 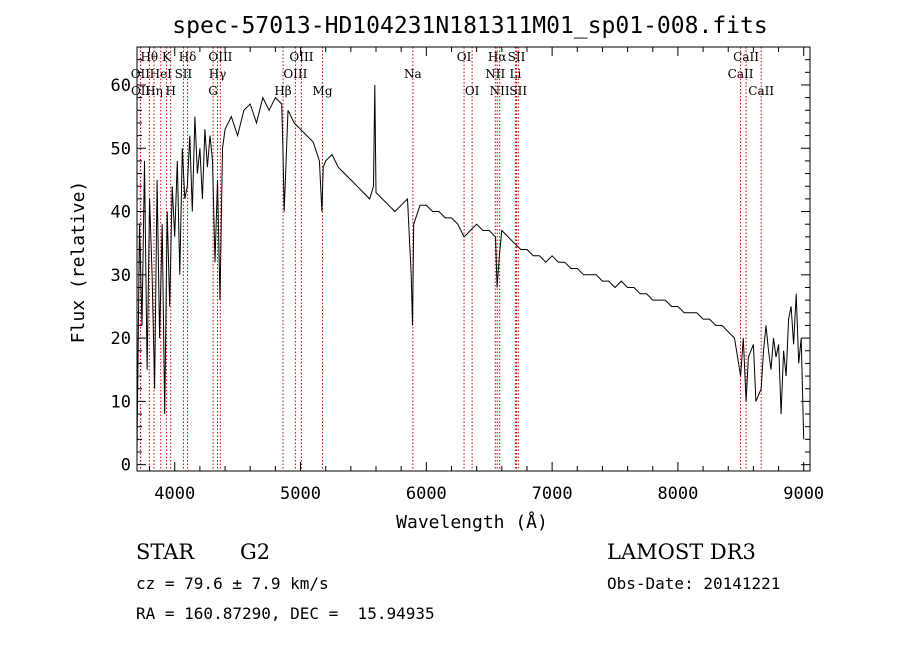 What do you see at coordinates (497, 57) in the screenshot?
I see `line-marker-label: Hα` at bounding box center [497, 57].